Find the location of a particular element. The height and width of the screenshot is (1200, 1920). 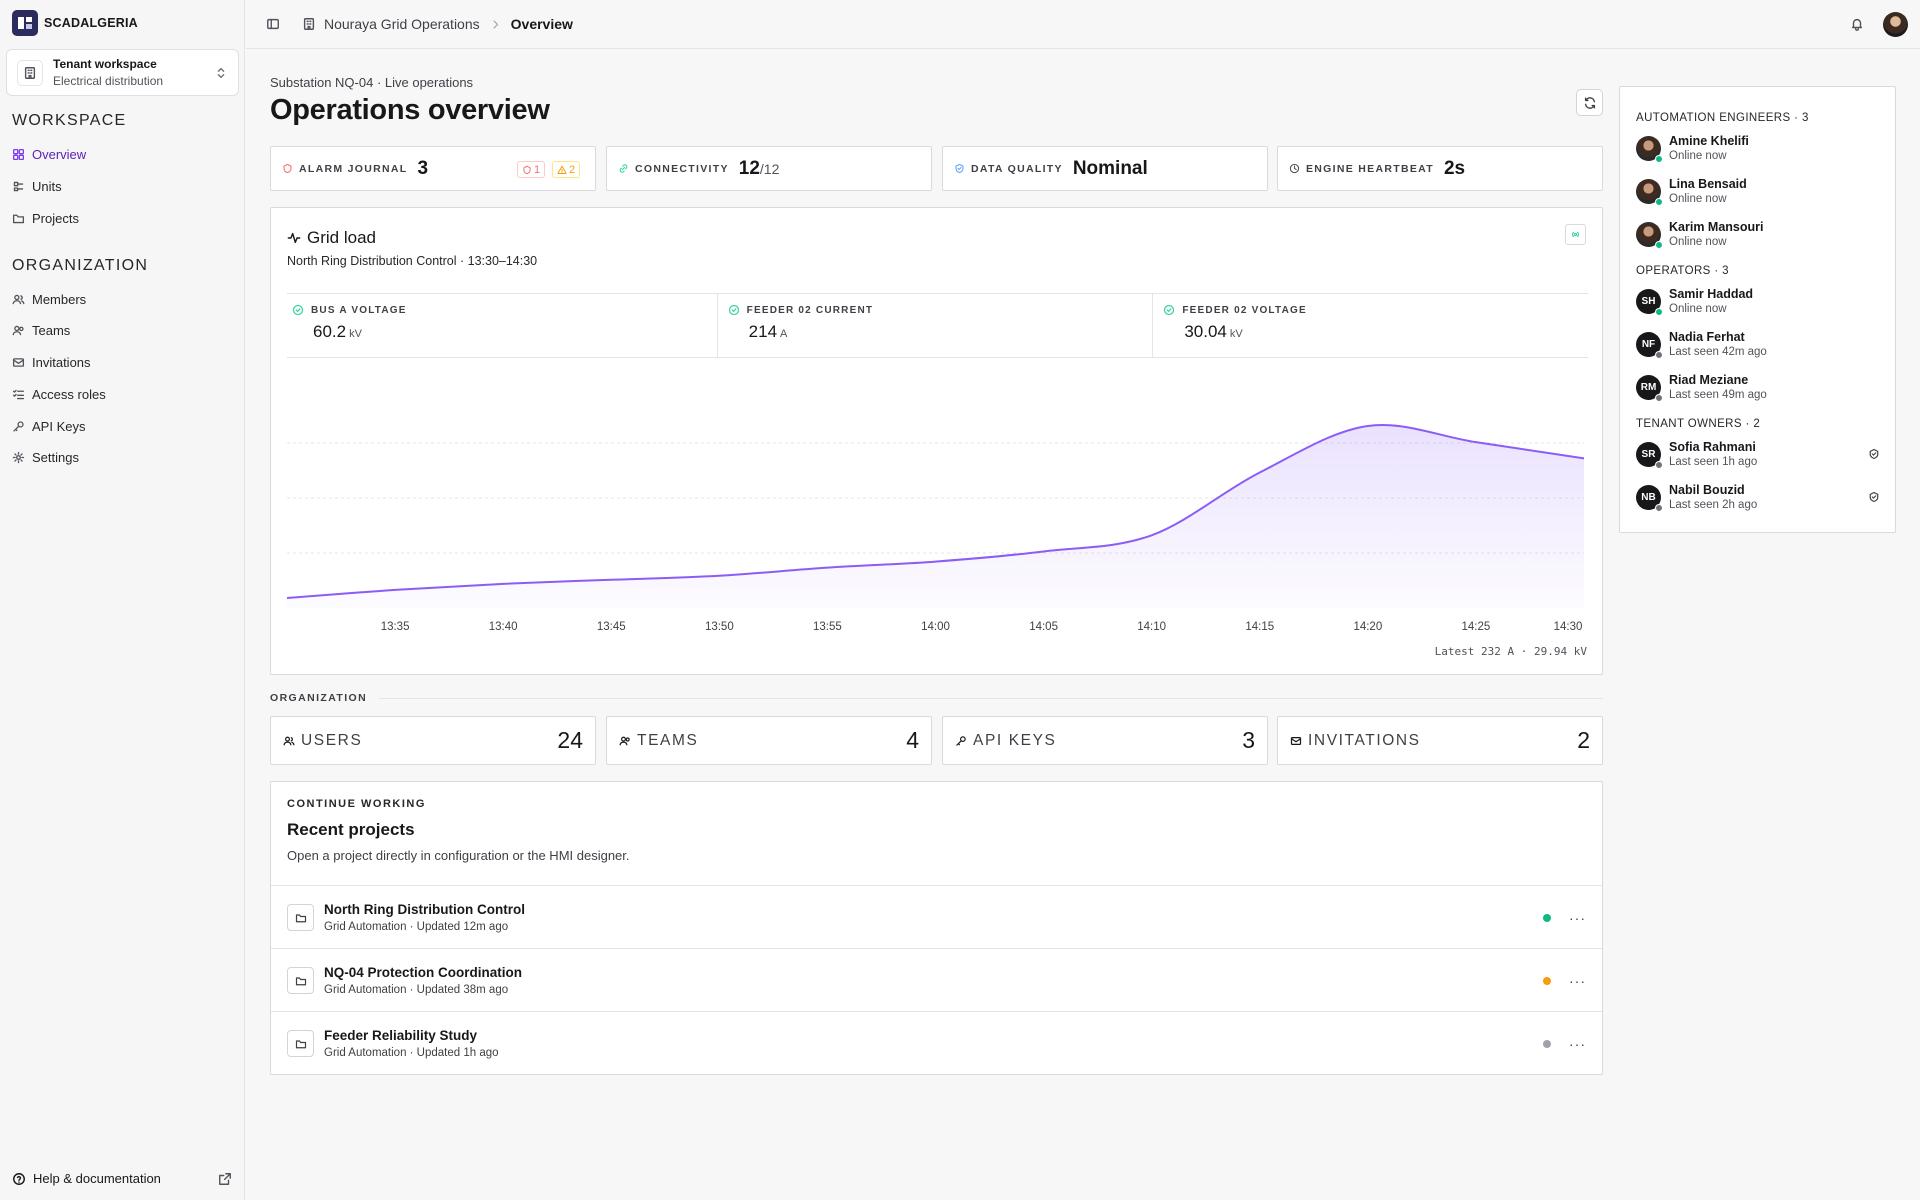

org-card-api-keys: API KEYS 3 is located at coordinates (1105, 740).